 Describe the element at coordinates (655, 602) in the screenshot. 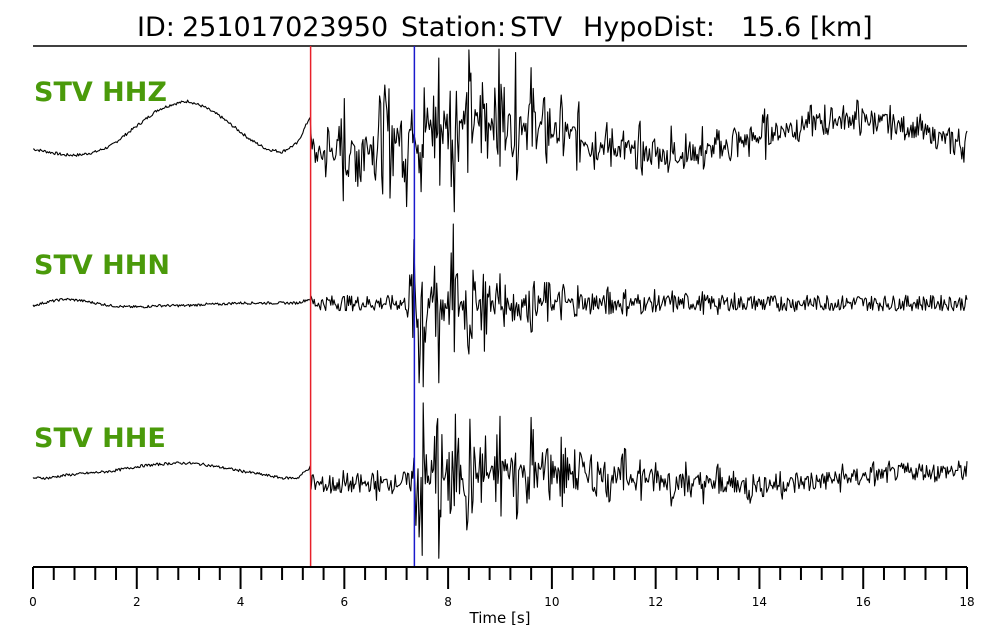

I see `tick-label: 12` at that location.